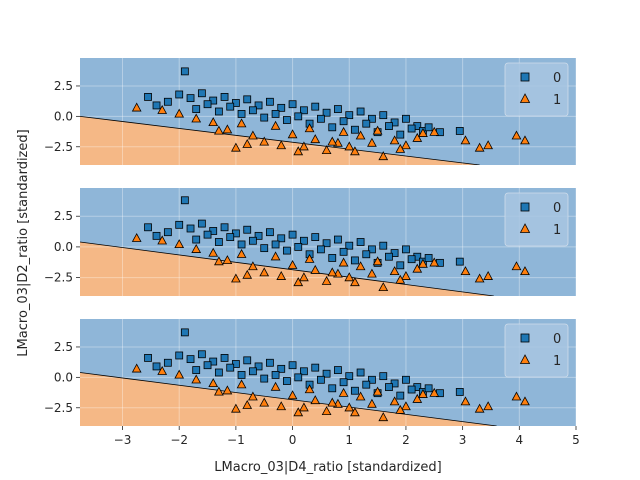 The height and width of the screenshot is (480, 640). I want to click on legend-marker-triangle, so click(525, 98).